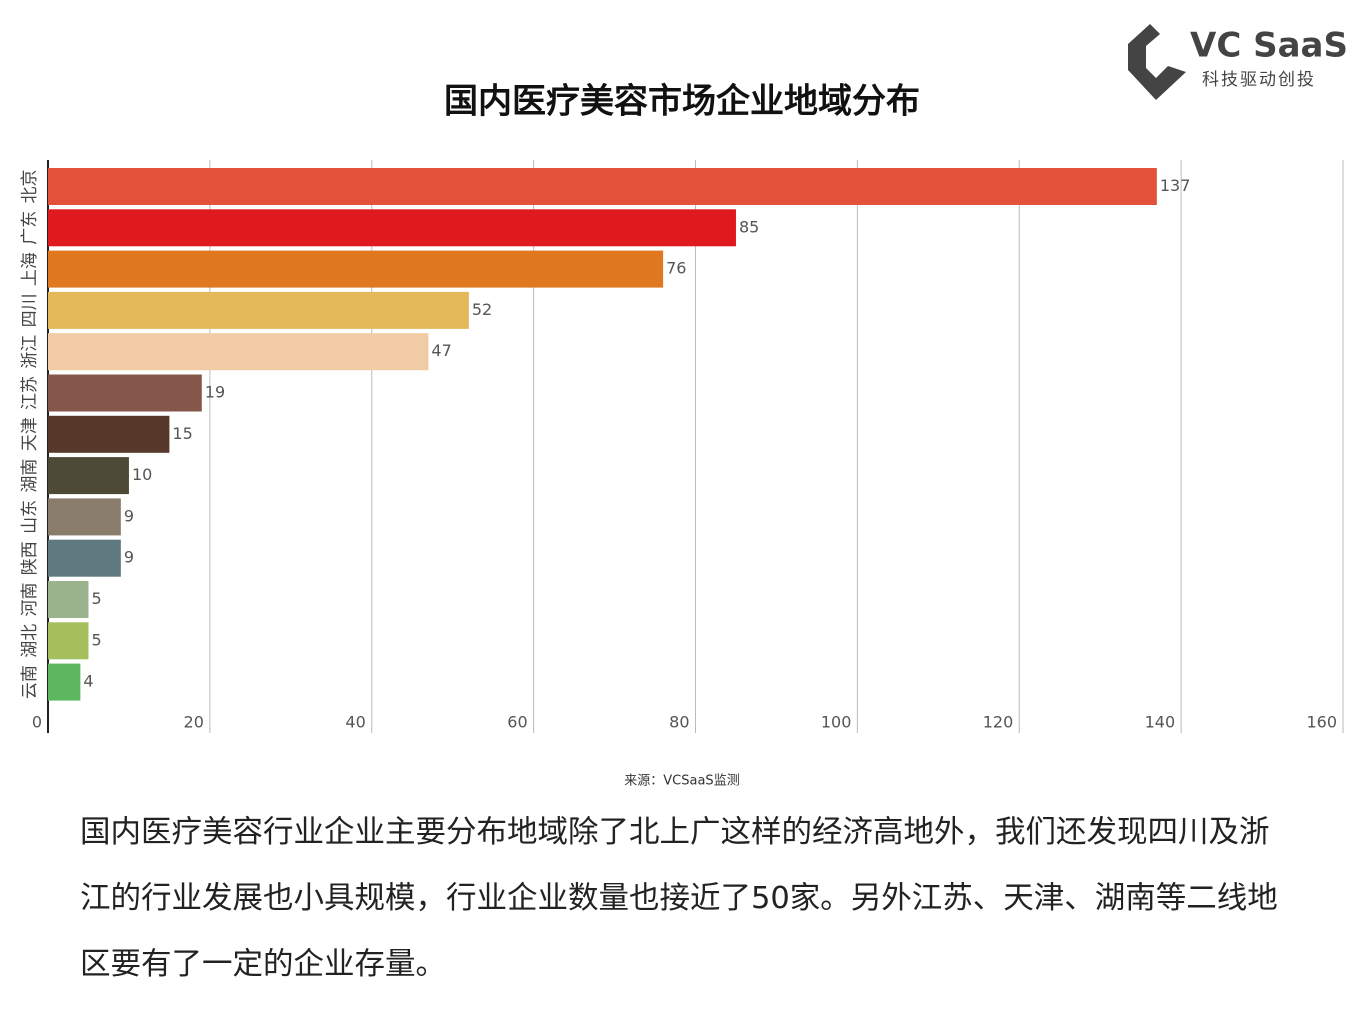  I want to click on y-tick-label: 上海, so click(30, 269).